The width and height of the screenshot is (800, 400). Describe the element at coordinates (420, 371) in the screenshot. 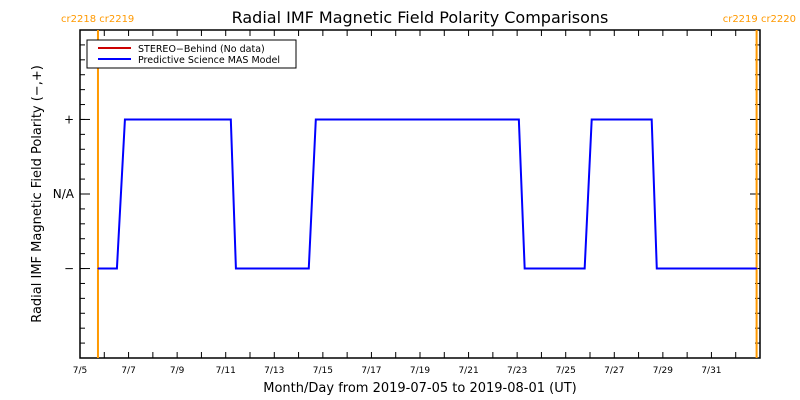

I see `x-tick-label: 7/19` at that location.